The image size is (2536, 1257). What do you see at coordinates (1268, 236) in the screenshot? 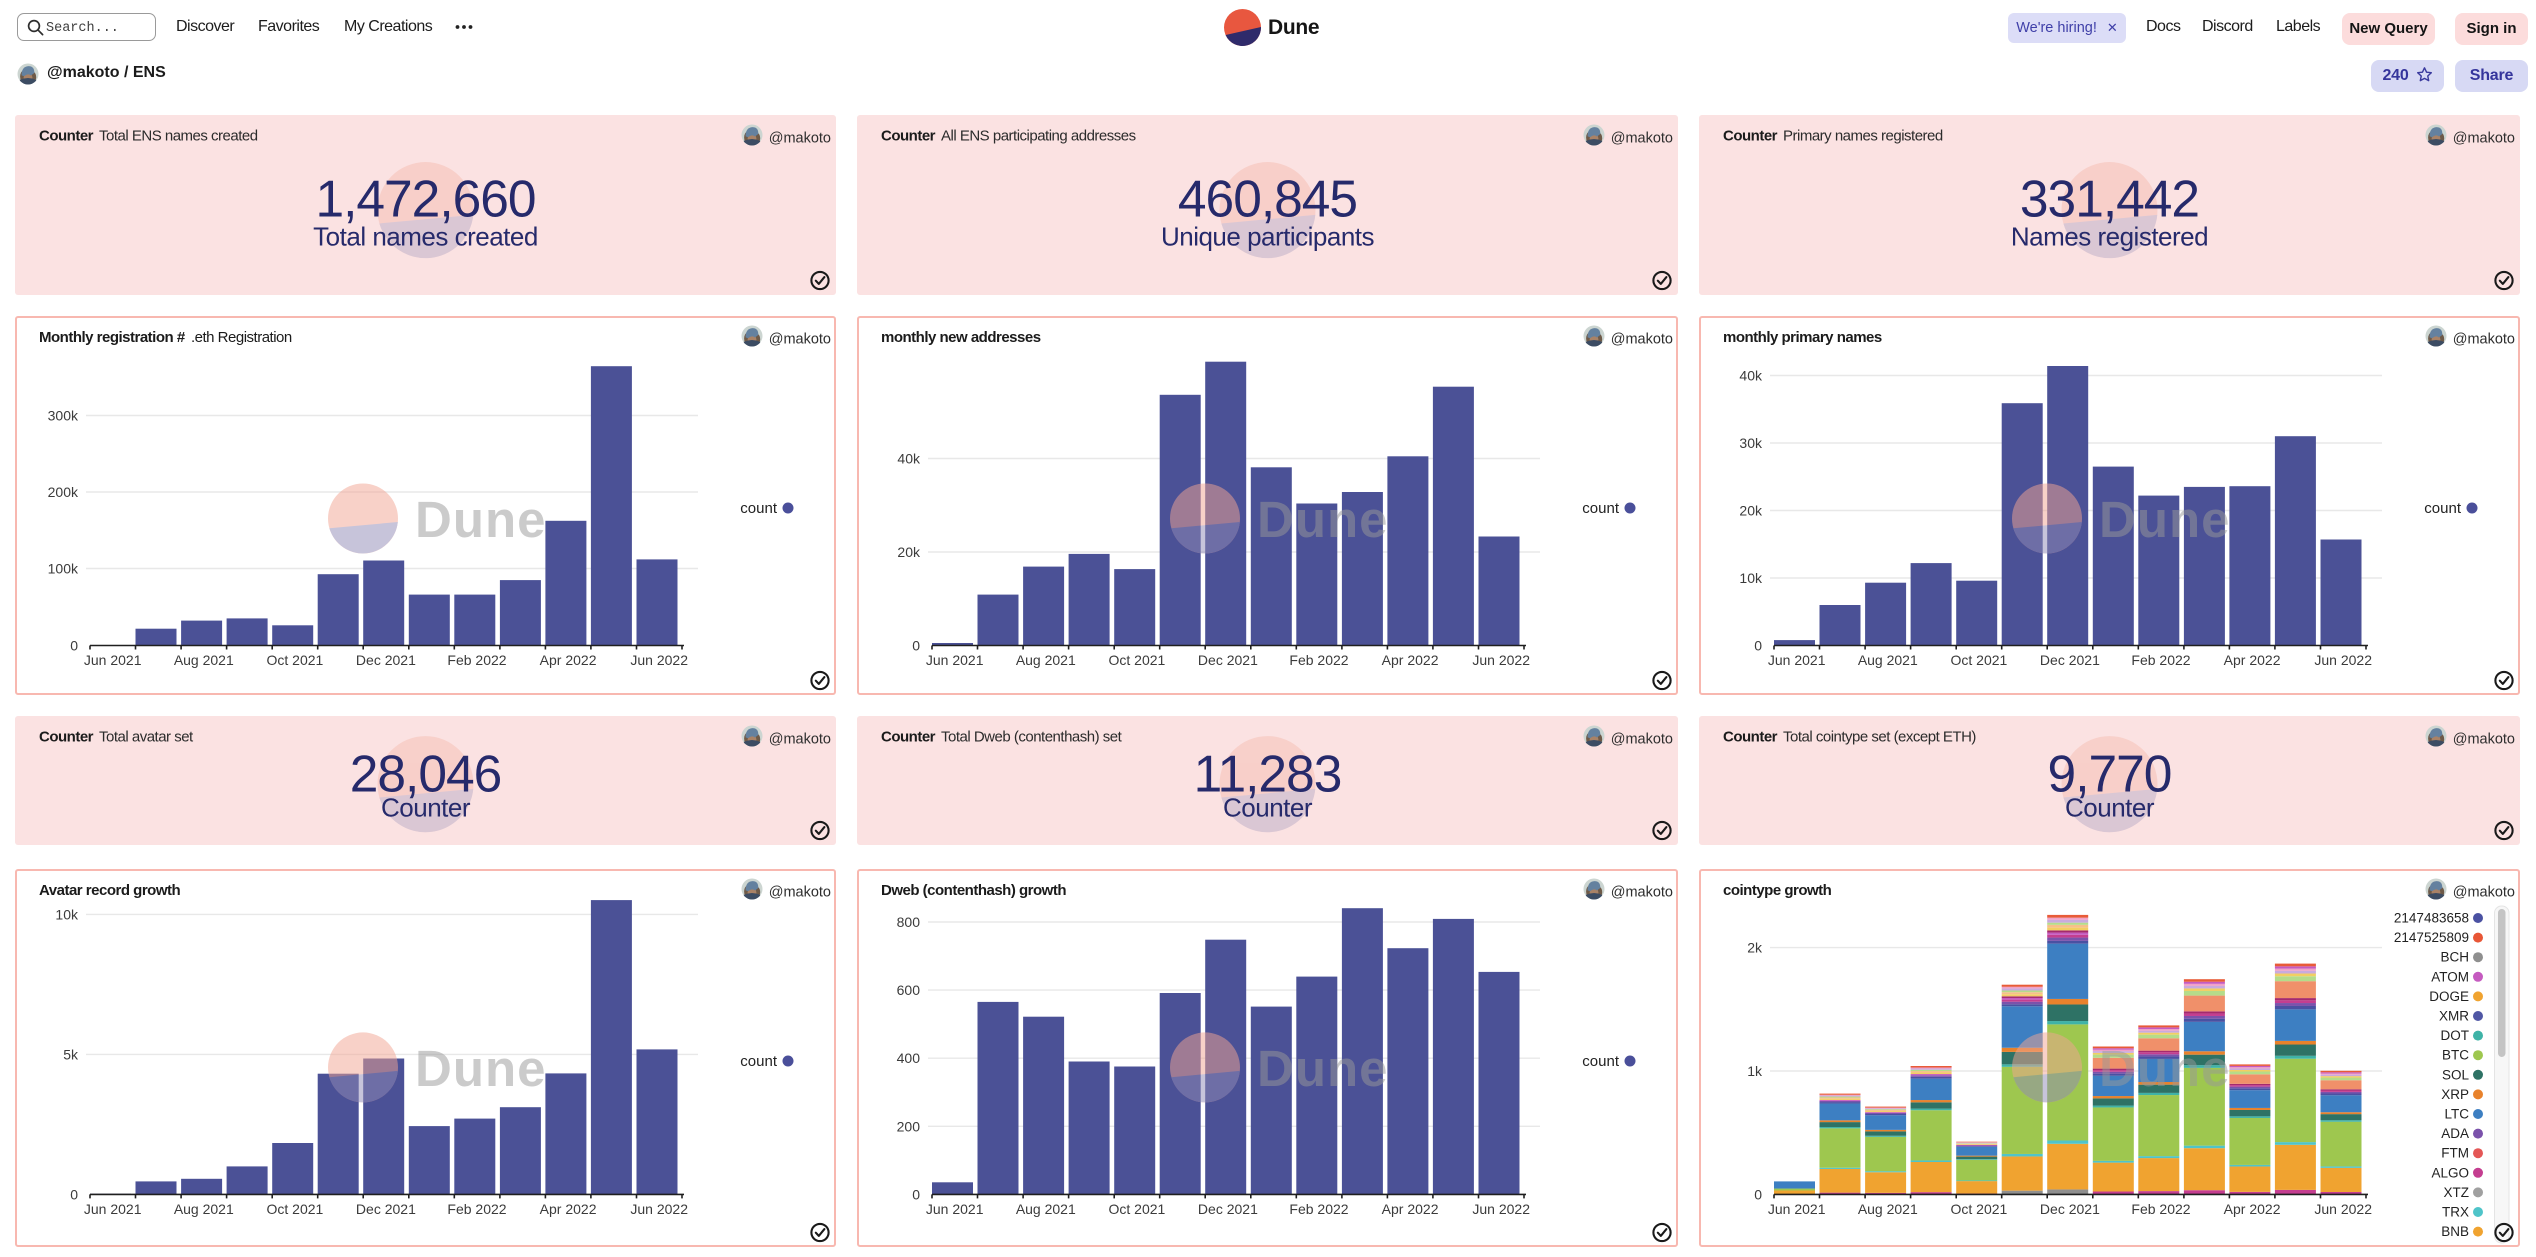
I see `svg-text: Unique participants` at bounding box center [1268, 236].